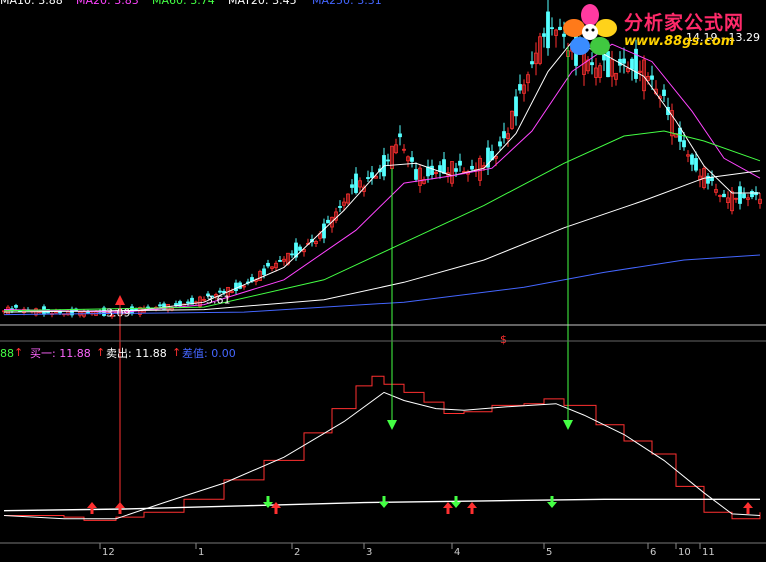  Describe the element at coordinates (201, 552) in the screenshot. I see `x-tick-label: 1` at that location.